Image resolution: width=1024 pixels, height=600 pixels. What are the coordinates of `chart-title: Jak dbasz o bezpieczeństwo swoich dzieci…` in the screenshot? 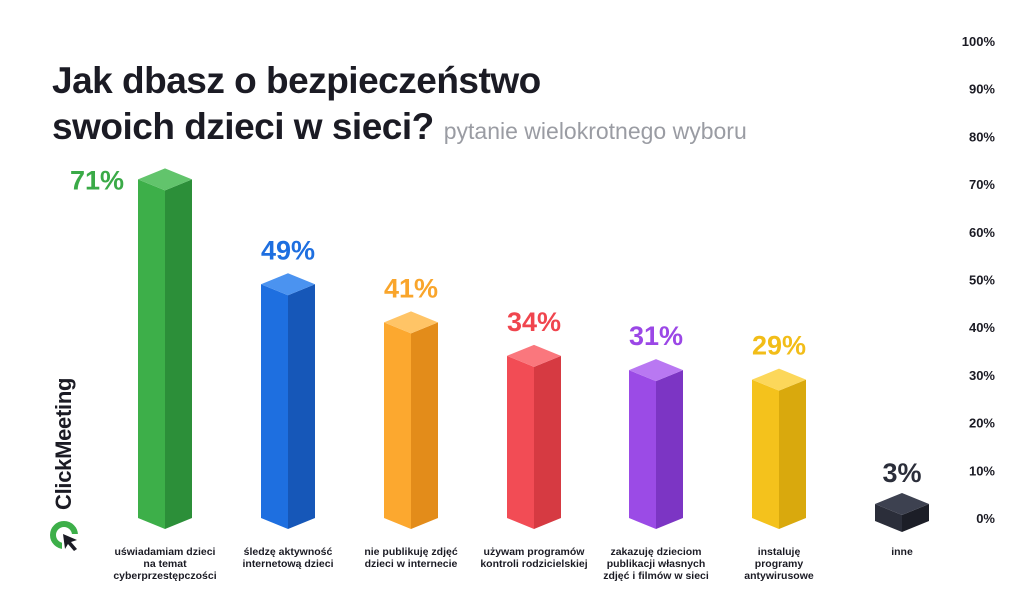 It's located at (399, 106).